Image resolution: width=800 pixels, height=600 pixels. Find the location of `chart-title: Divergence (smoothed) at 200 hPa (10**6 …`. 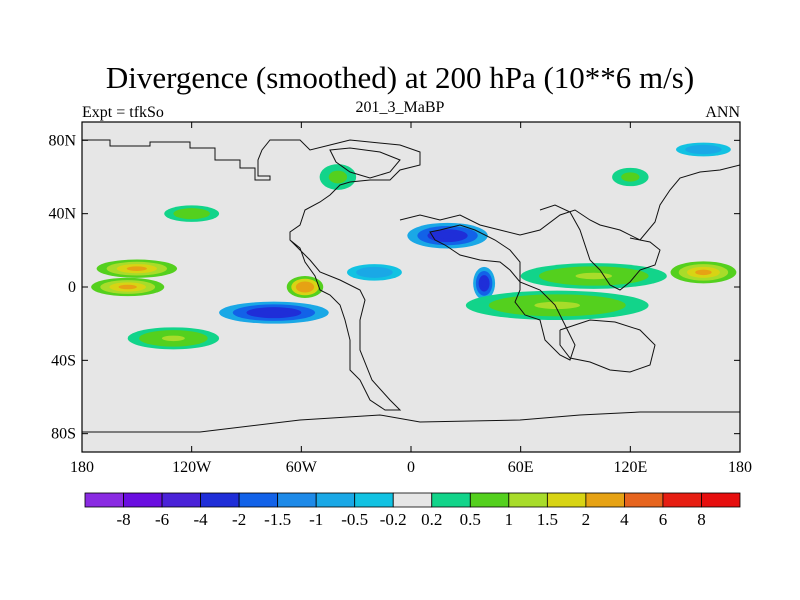

chart-title: Divergence (smoothed) at 200 hPa (10**6 … is located at coordinates (400, 77).